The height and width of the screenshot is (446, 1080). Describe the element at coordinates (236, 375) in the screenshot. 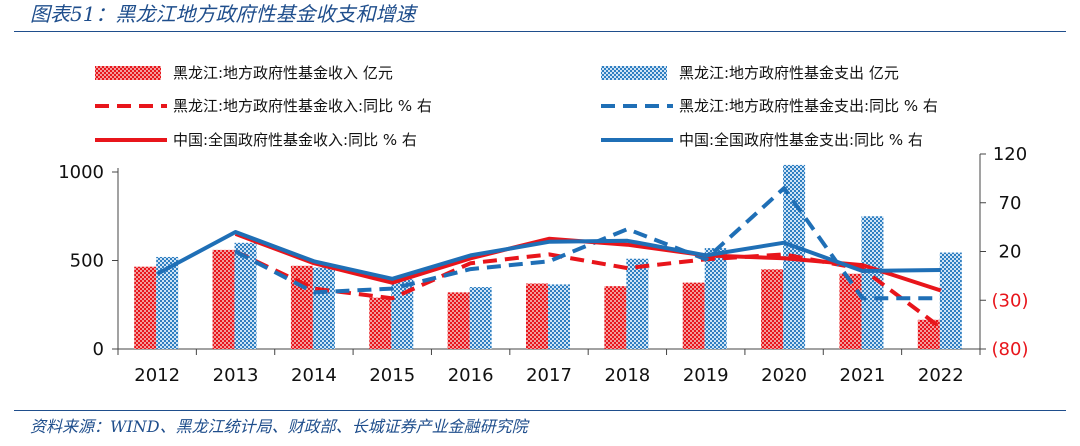

I see `x-tick-label: 2013` at that location.